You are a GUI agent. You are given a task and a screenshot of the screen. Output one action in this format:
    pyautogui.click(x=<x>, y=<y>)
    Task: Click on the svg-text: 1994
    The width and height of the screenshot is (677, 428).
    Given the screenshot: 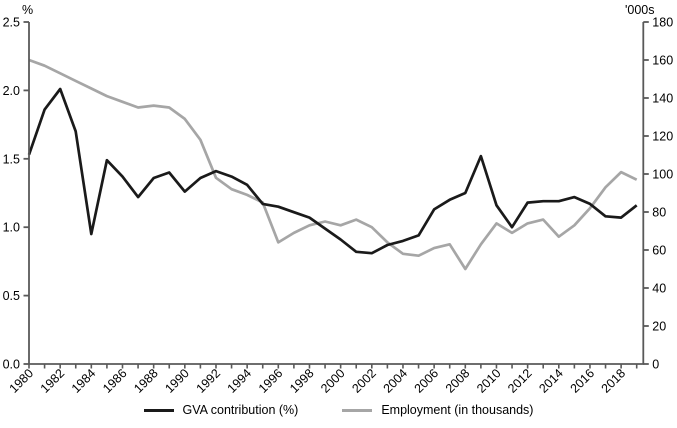 What is the action you would take?
    pyautogui.click(x=240, y=381)
    